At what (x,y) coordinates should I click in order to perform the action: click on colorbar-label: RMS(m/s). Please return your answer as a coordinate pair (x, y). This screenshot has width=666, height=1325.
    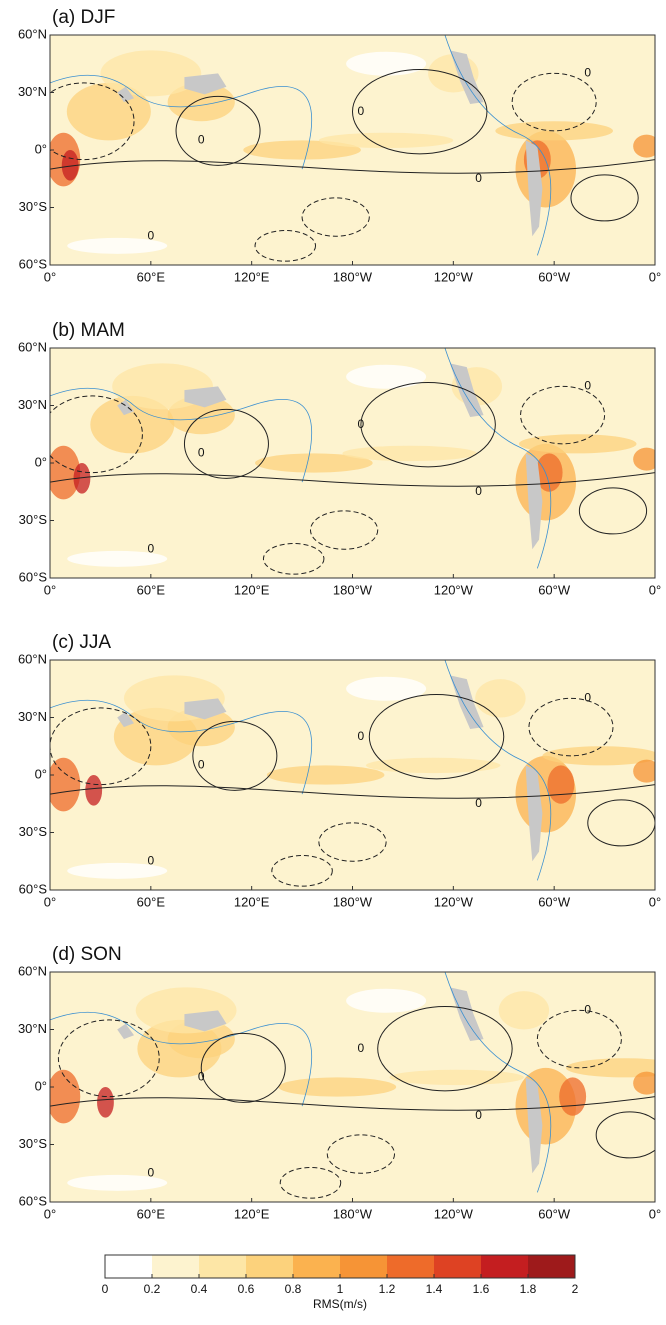
    Looking at the image, I should click on (340, 1304).